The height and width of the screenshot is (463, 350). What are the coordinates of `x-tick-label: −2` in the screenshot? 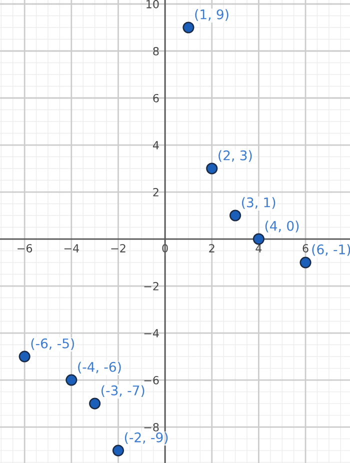 It's located at (118, 248).